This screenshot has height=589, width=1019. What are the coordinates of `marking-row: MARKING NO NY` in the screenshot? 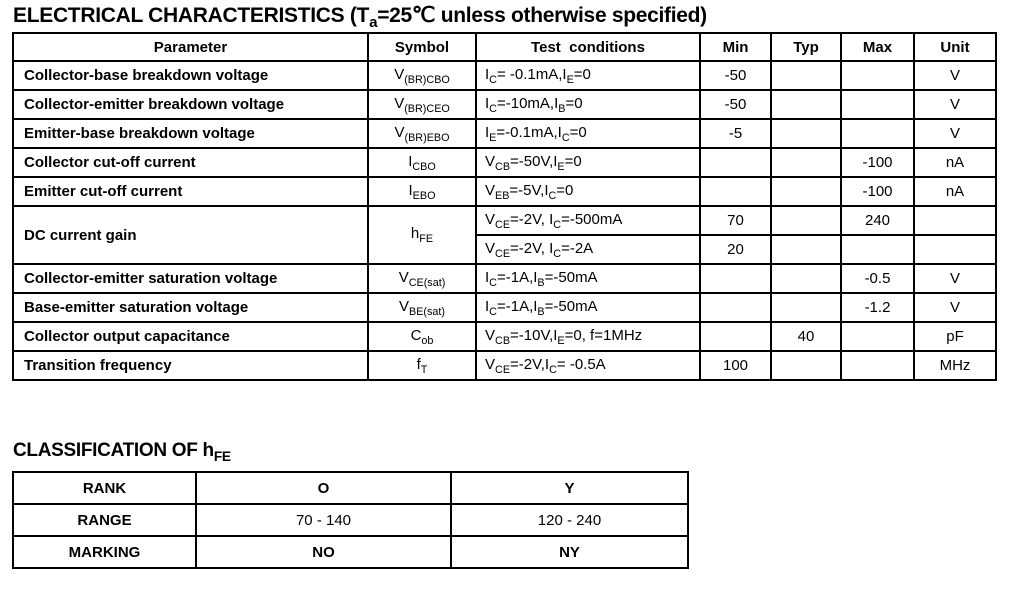 It's located at (350, 552).